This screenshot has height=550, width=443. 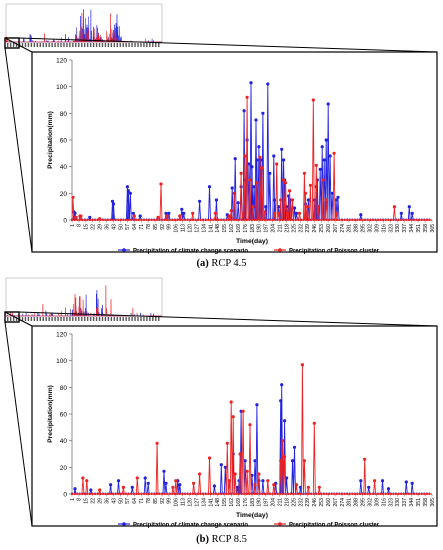 What do you see at coordinates (184, 228) in the screenshot?
I see `x-tick-label: 113` at bounding box center [184, 228].